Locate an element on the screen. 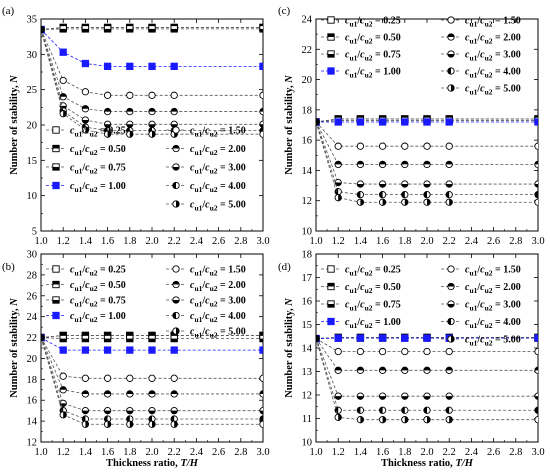 This screenshot has width=550, height=476. y-tick-label: 16 is located at coordinates (32, 401).